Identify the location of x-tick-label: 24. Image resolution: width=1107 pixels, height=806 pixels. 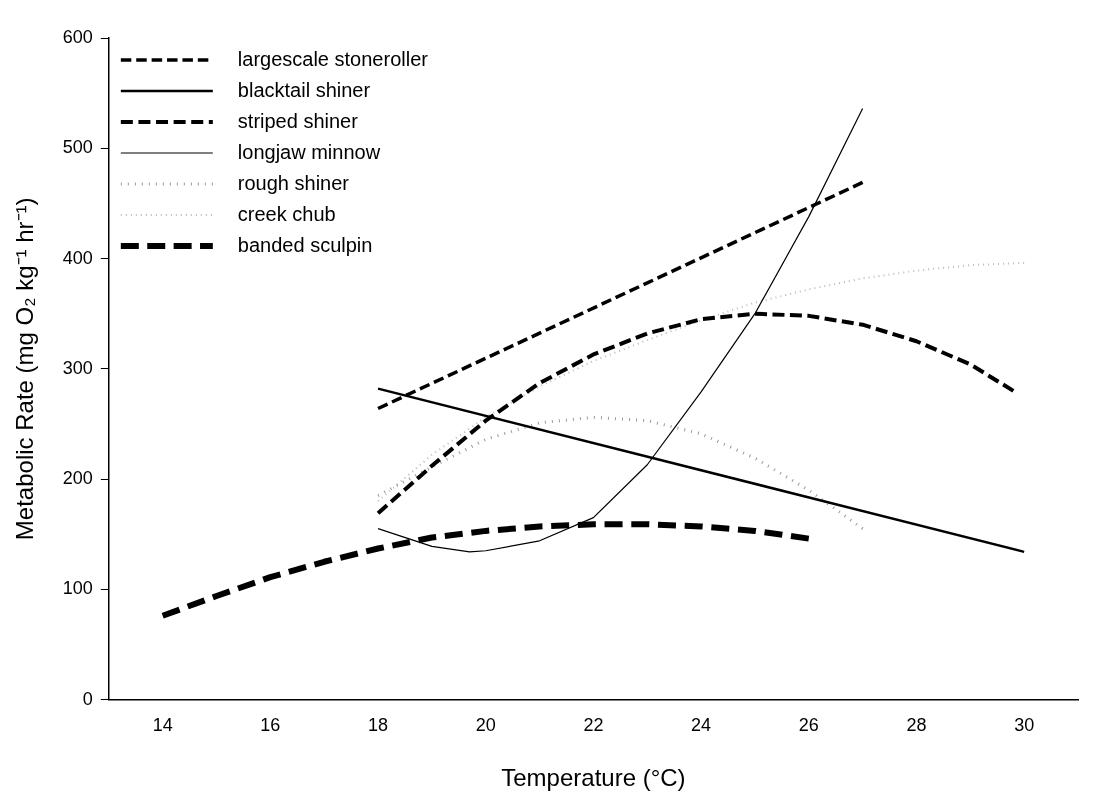
(701, 725).